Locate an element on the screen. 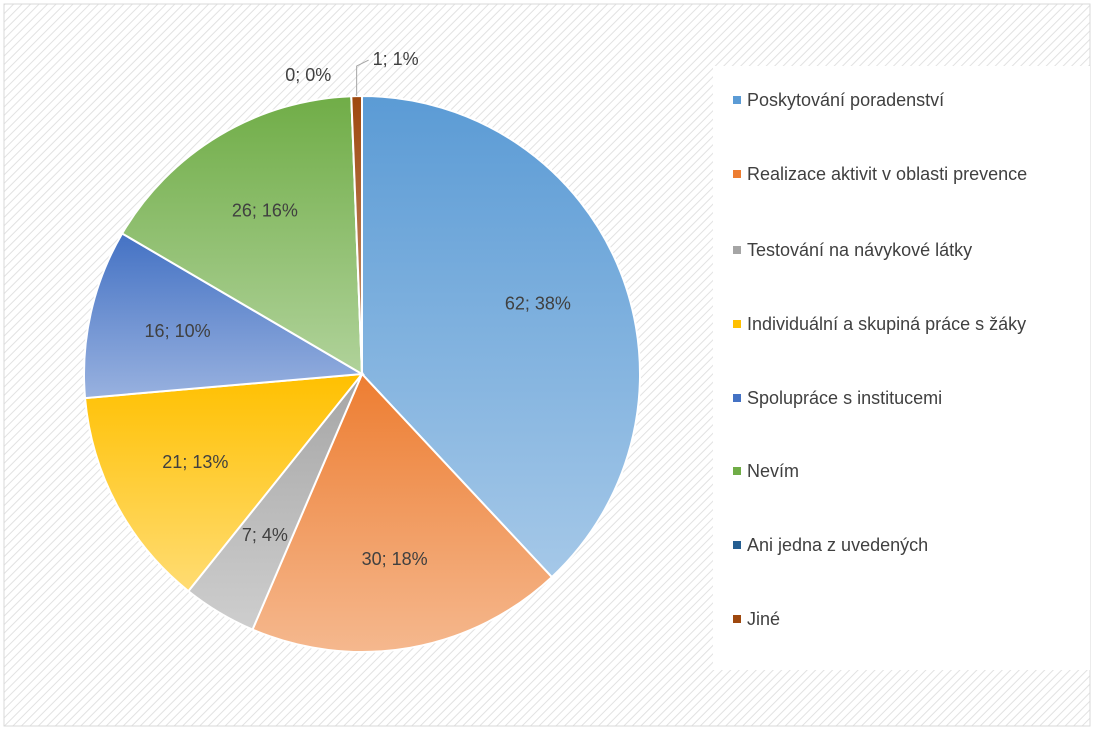  data-label: 16; 10% is located at coordinates (178, 331).